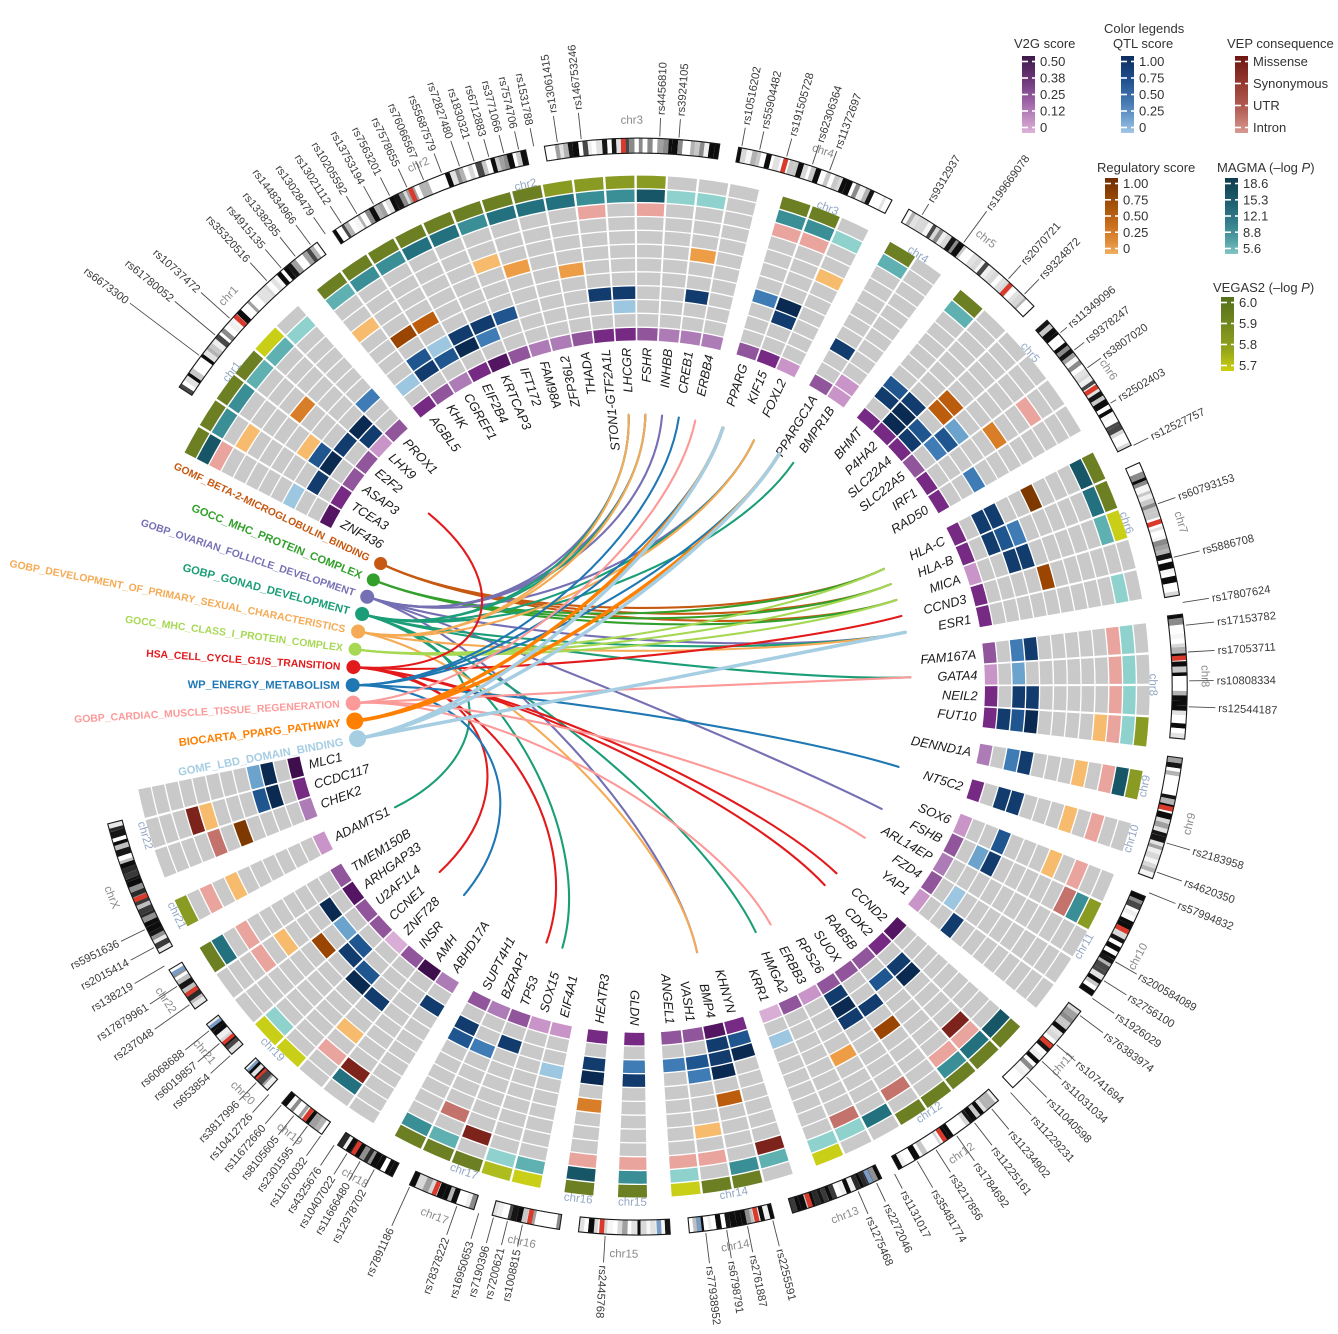 The width and height of the screenshot is (1338, 1334). I want to click on svg-text: 15.3, so click(1255, 199).